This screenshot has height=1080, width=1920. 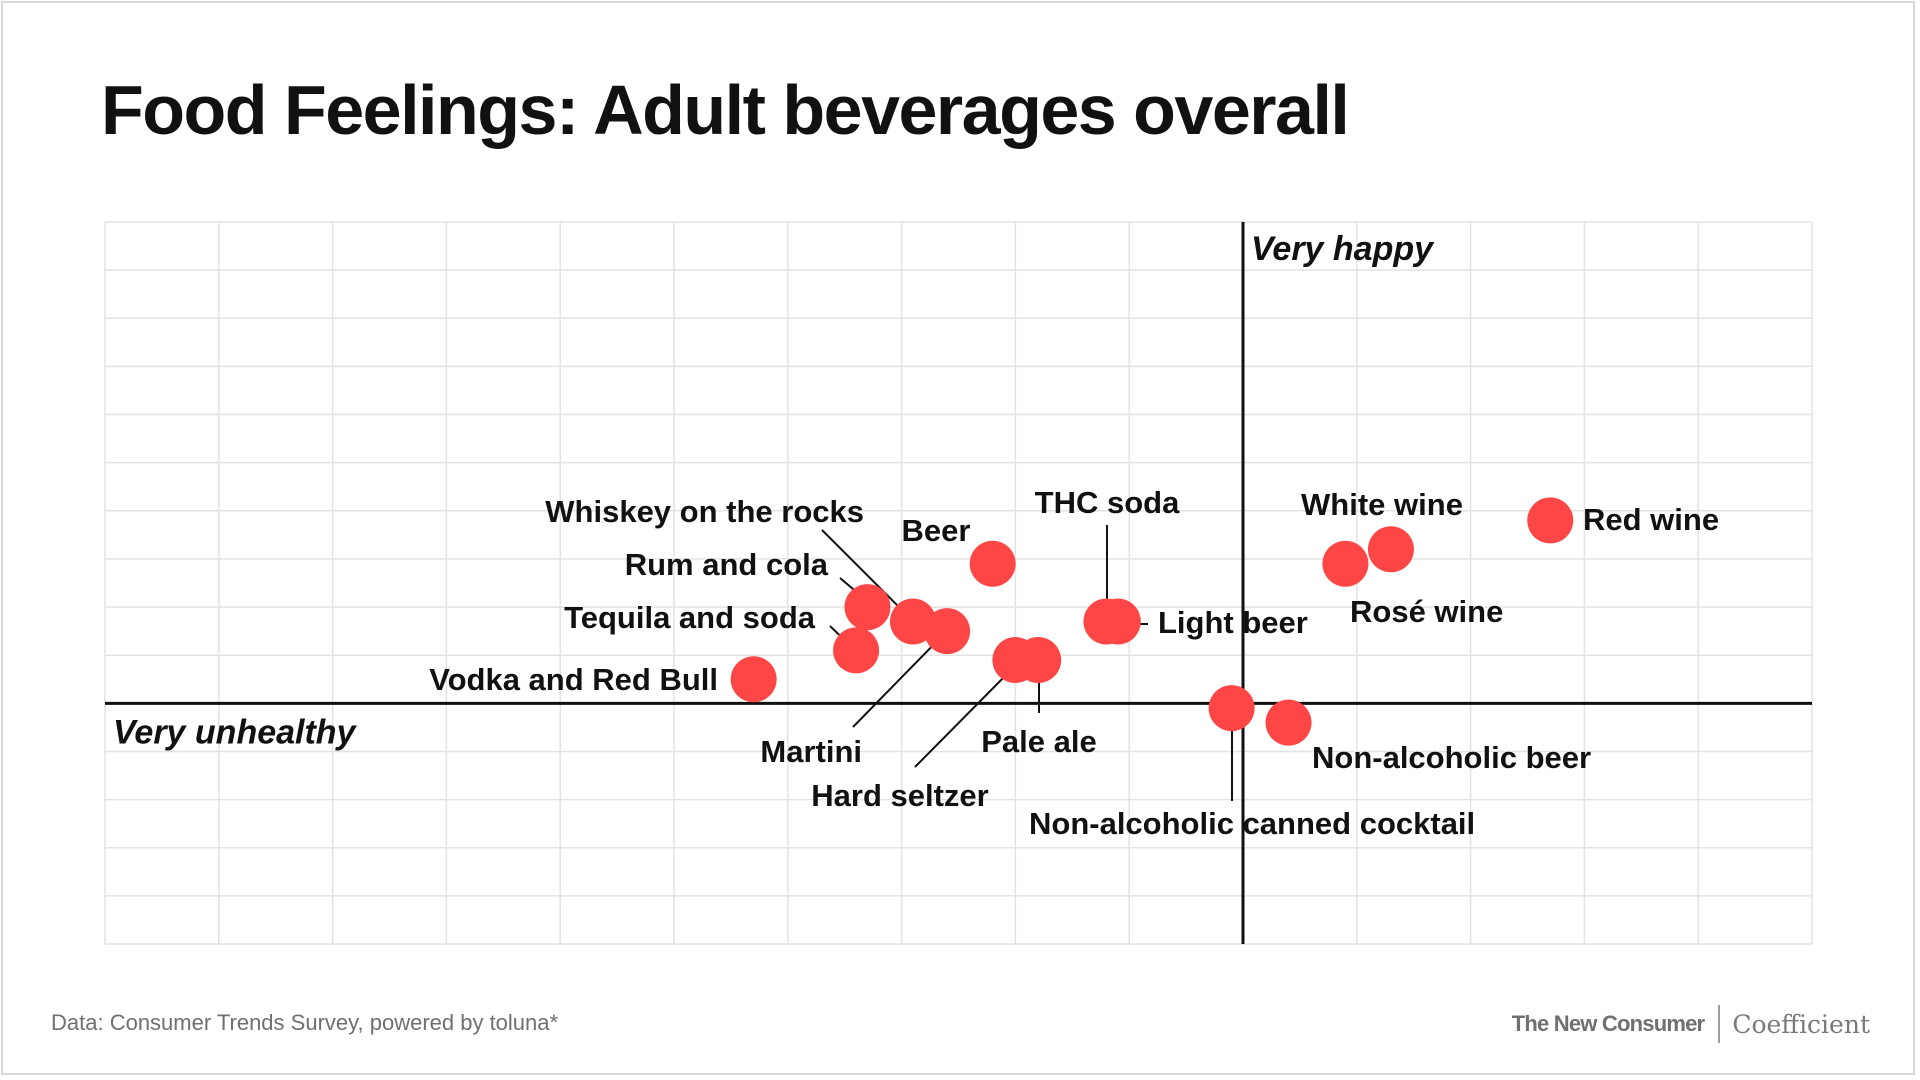 I want to click on chart-title: Food Feelings: Adult beverages overall, so click(x=725, y=110).